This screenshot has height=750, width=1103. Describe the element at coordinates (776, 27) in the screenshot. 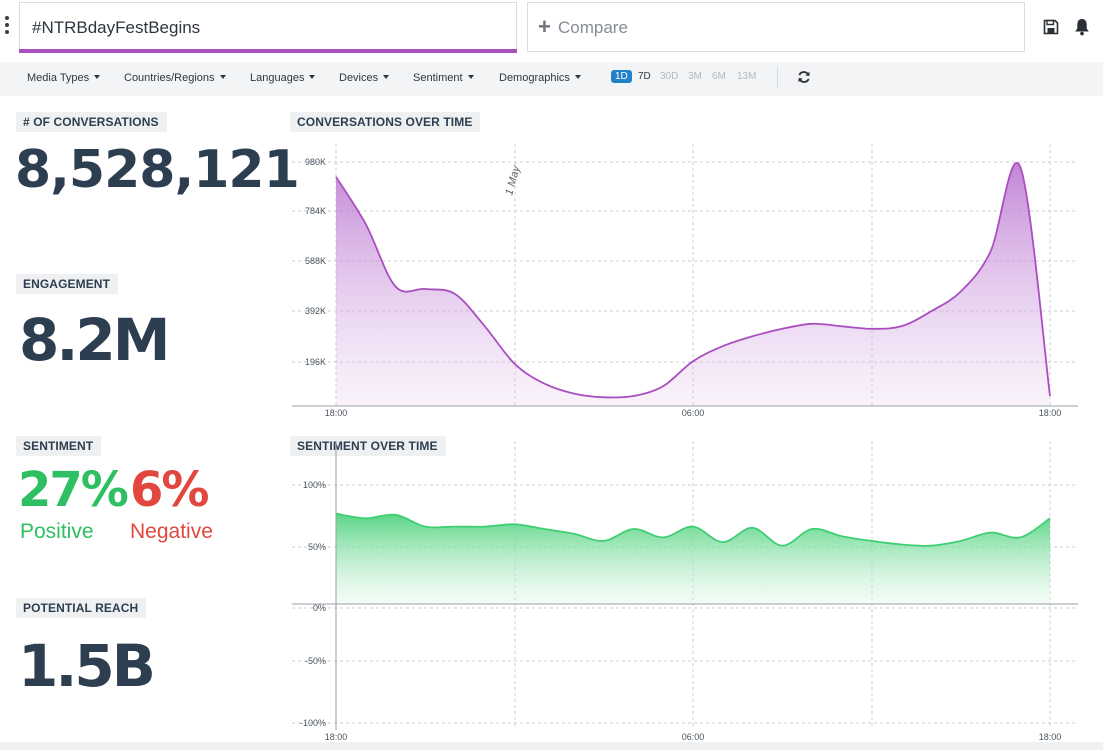

I see `compare-box: + Compare` at that location.